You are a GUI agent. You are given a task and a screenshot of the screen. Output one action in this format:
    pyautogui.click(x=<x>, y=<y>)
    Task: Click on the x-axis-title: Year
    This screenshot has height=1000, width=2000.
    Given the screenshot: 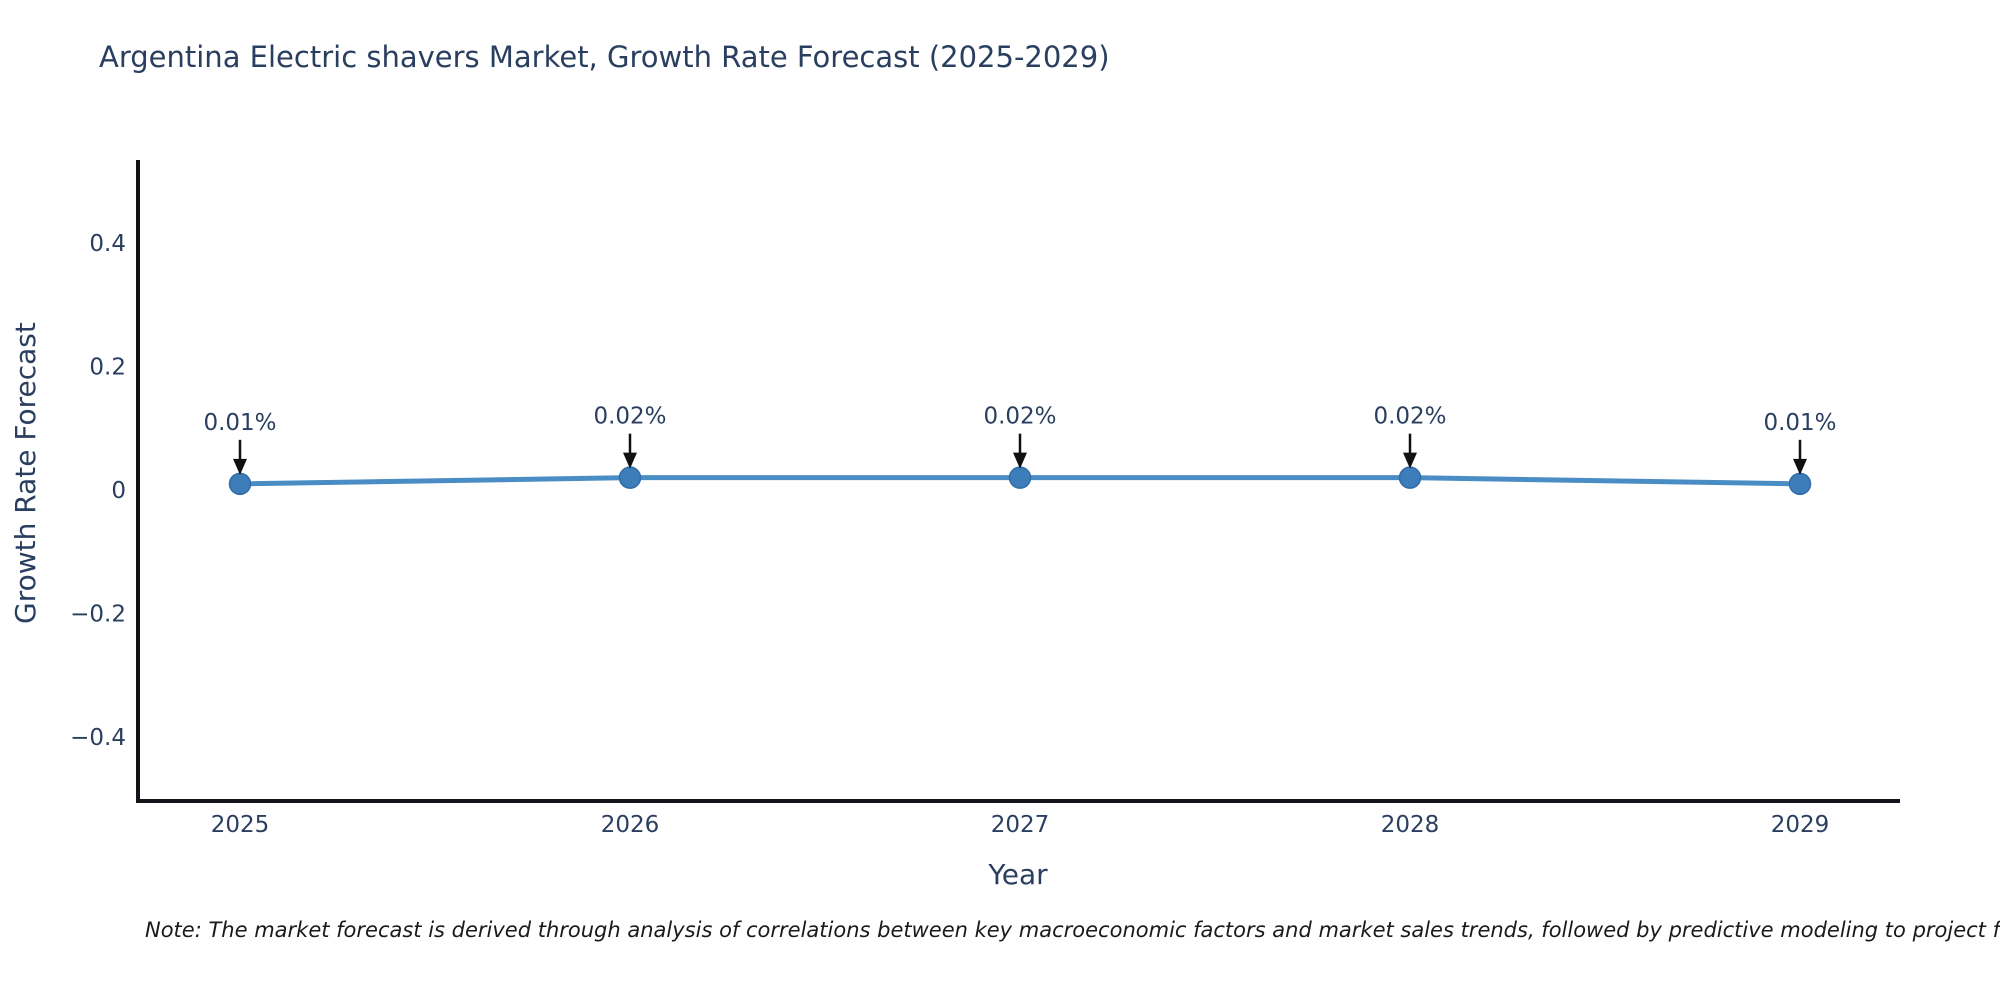 What is the action you would take?
    pyautogui.click(x=1018, y=874)
    